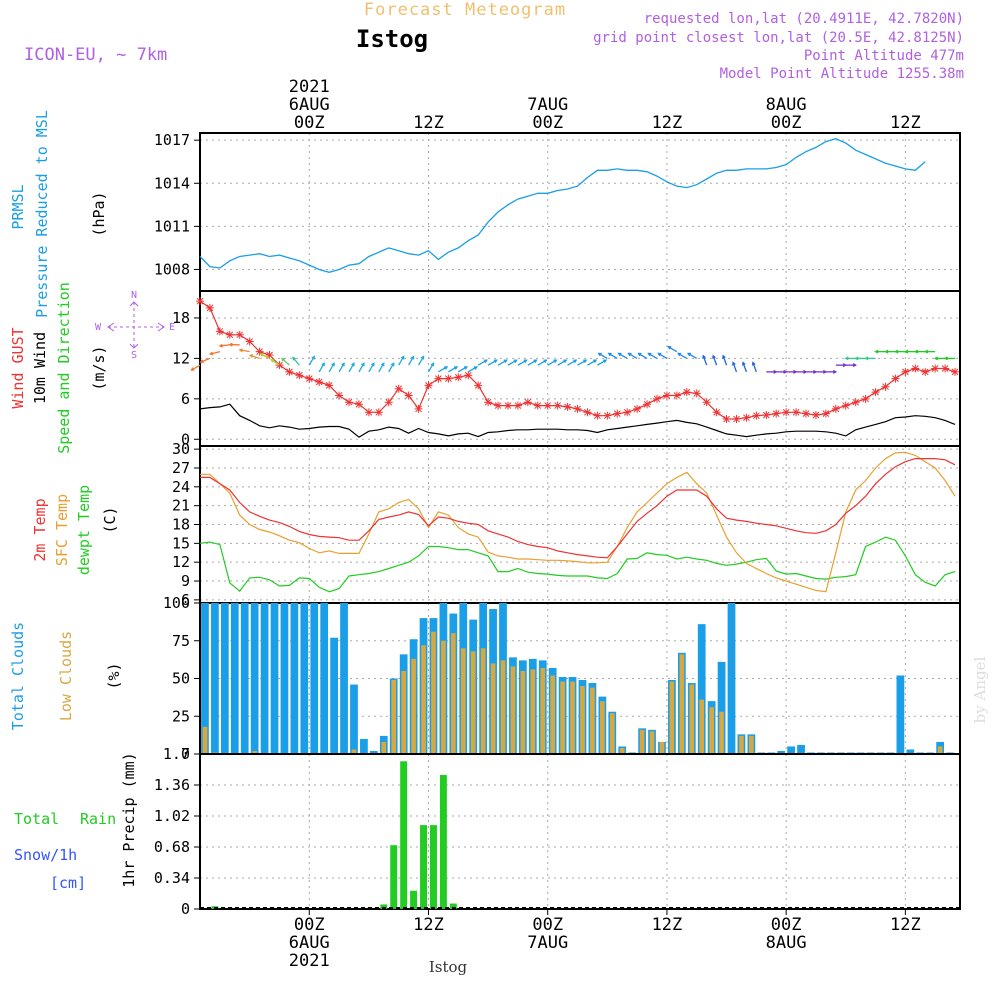 This screenshot has width=1000, height=1000. Describe the element at coordinates (68, 883) in the screenshot. I see `snow-unit-label: [cm]` at that location.